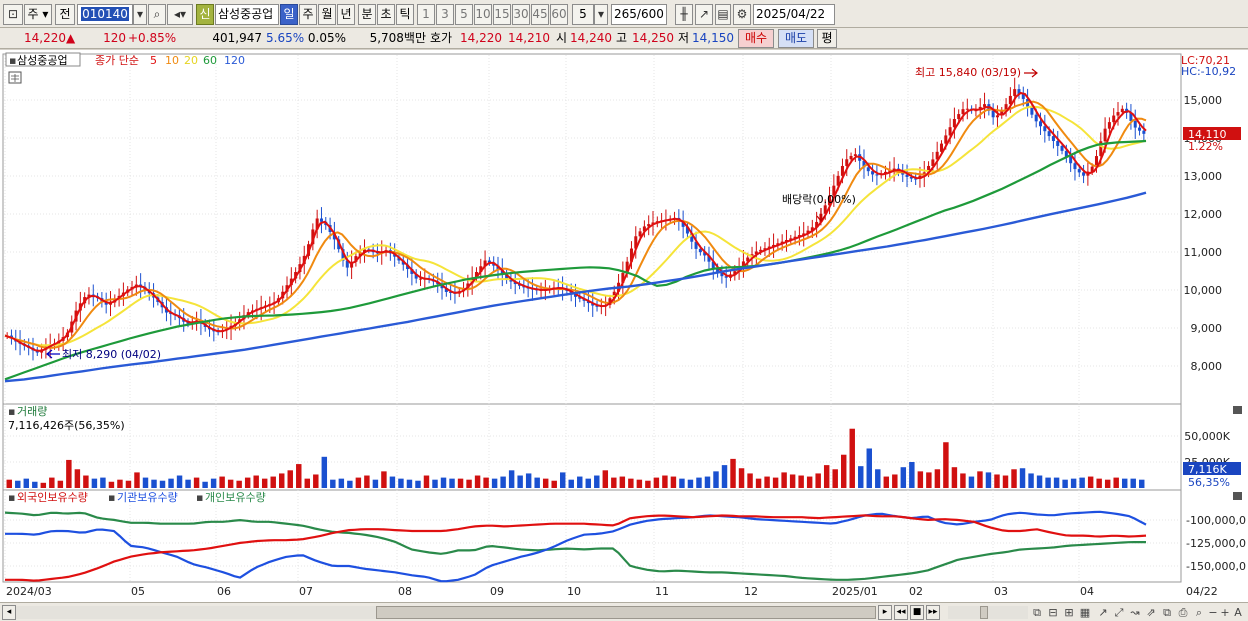  What do you see at coordinates (756, 38) in the screenshot?
I see `buy-button: 매수` at bounding box center [756, 38].